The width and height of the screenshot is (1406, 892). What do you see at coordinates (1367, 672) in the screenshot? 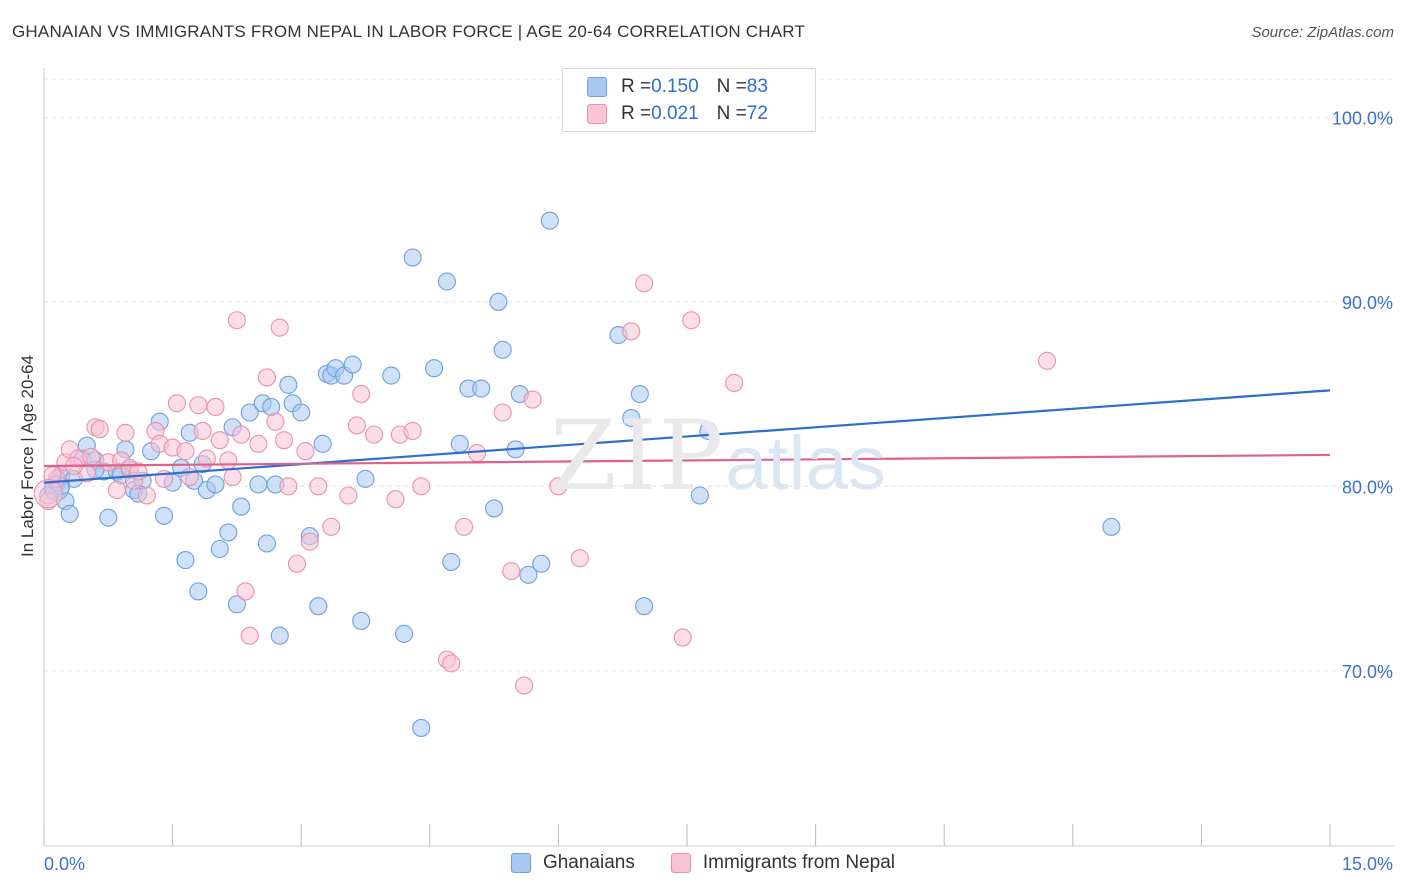
I see `y-tick-label: 70.0%` at bounding box center [1367, 672].